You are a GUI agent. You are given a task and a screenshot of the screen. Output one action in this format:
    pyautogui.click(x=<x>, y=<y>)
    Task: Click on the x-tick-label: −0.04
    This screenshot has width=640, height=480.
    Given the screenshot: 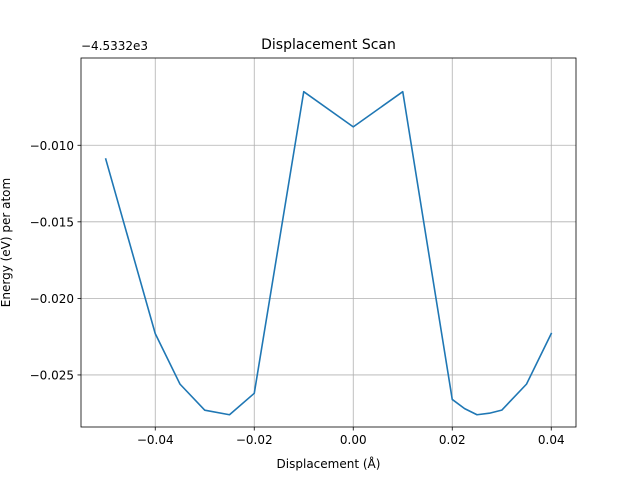 What is the action you would take?
    pyautogui.click(x=155, y=440)
    